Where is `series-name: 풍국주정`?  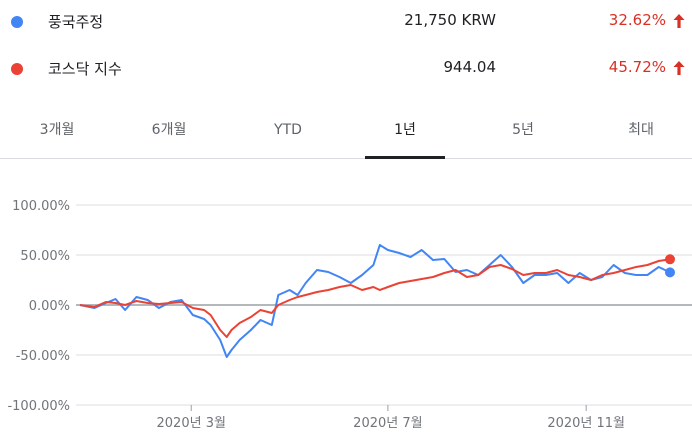 series-name: 풍국주정 is located at coordinates (76, 22).